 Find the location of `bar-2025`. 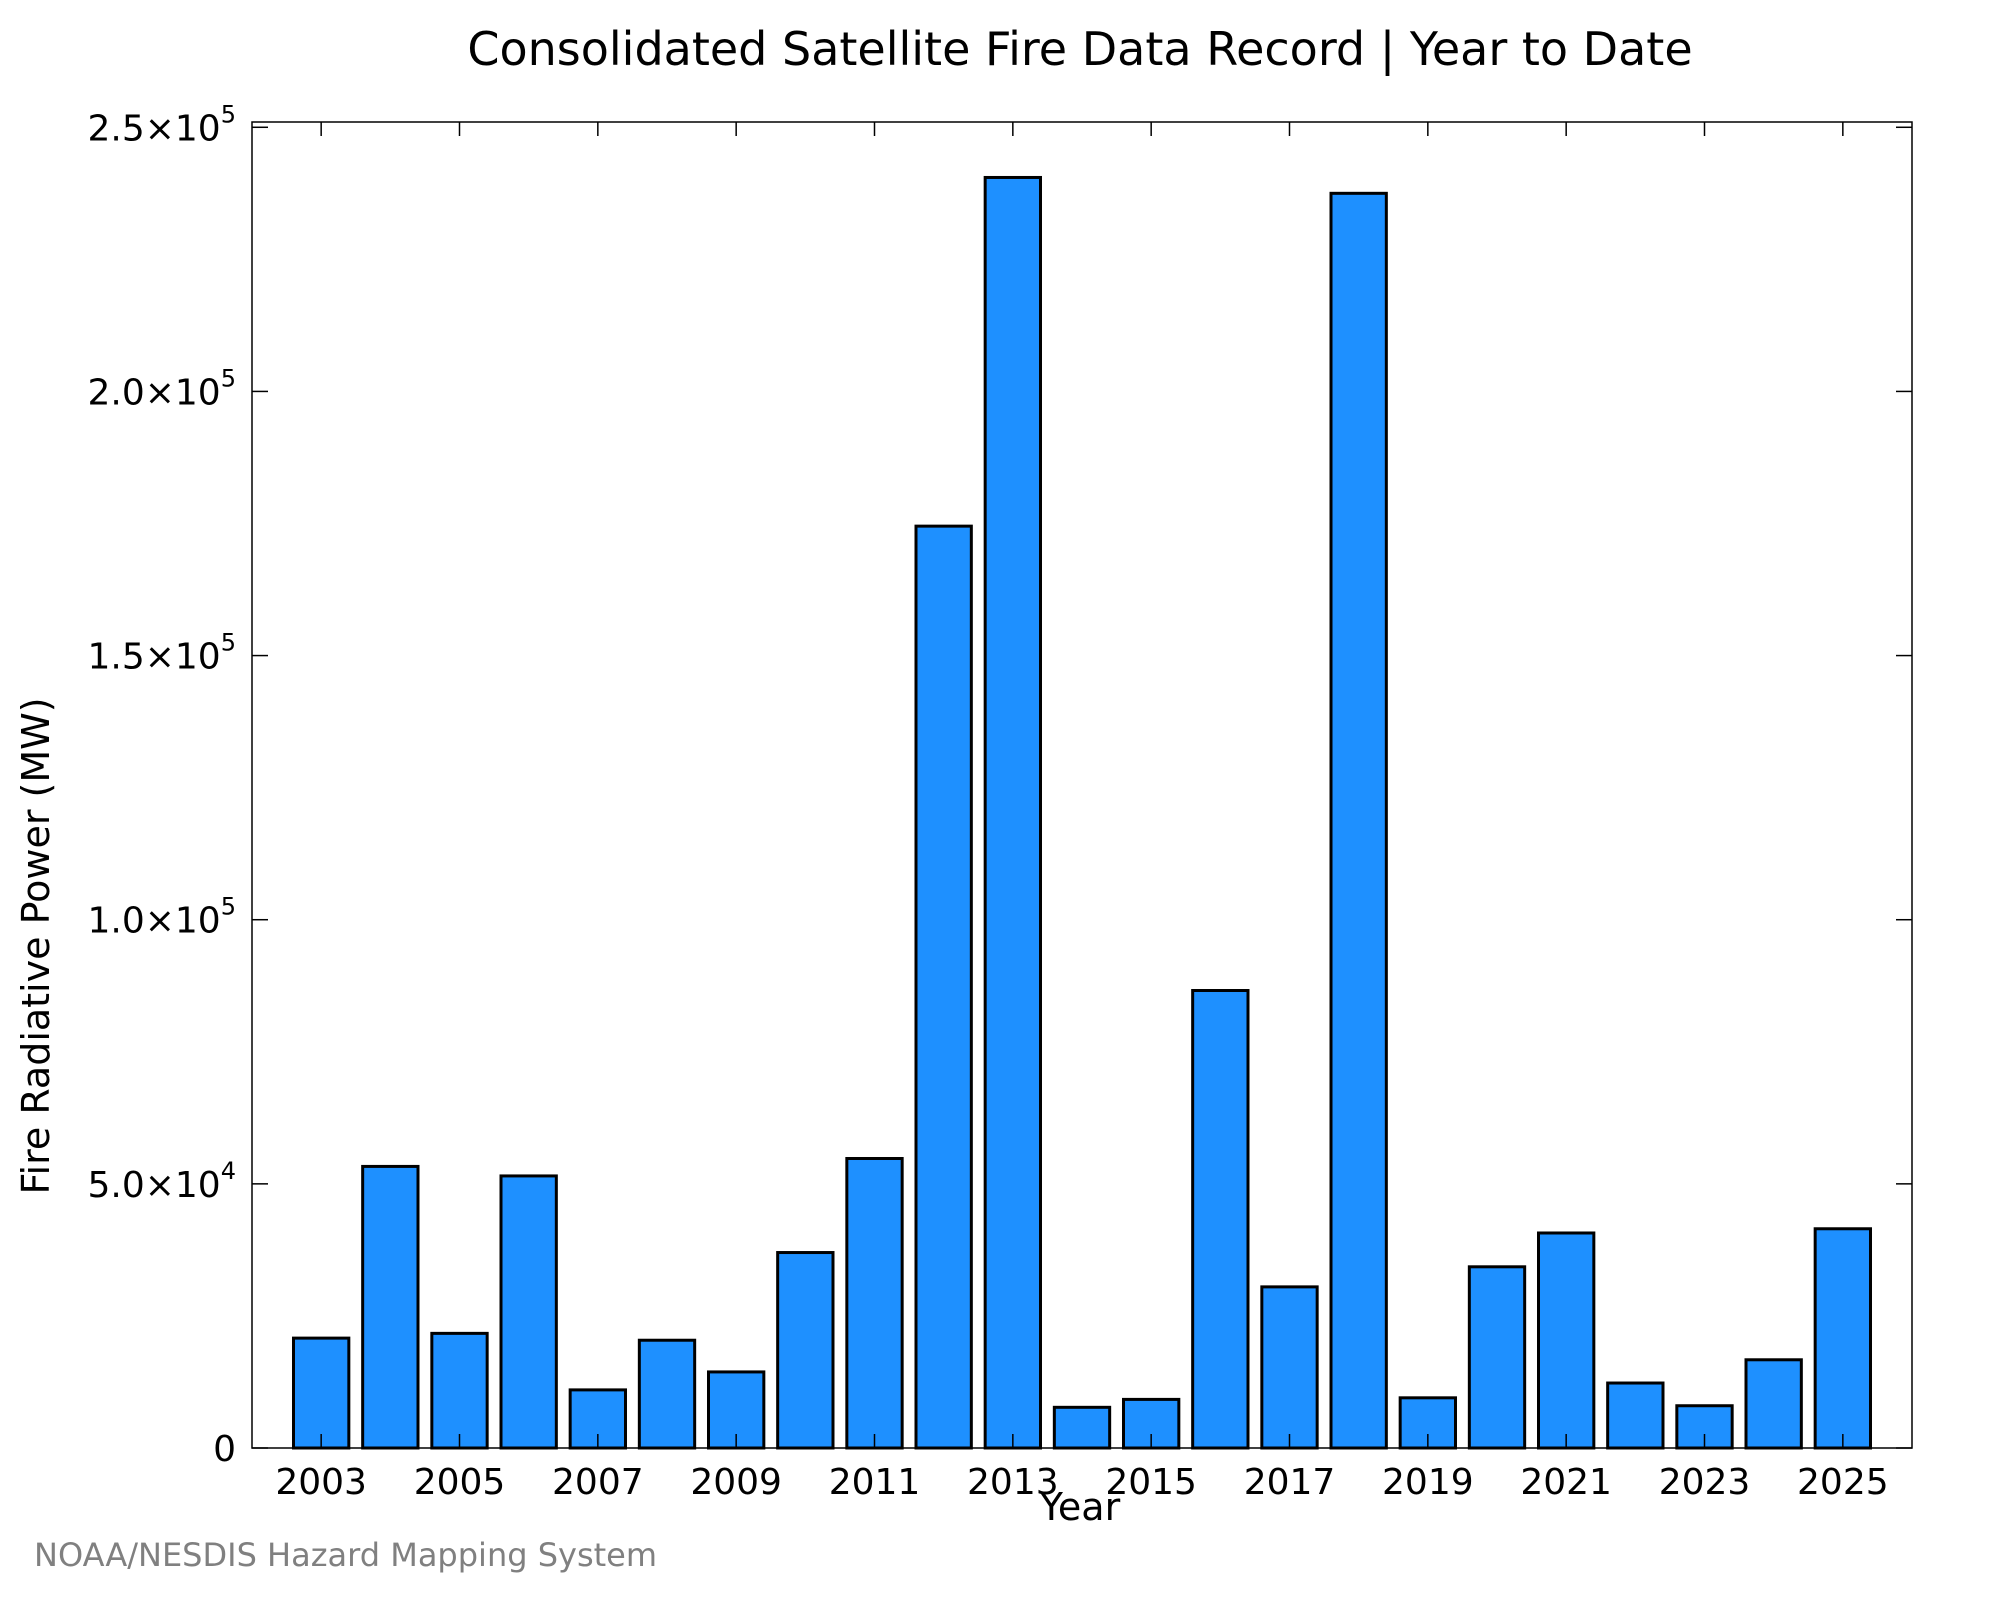

bar-2025 is located at coordinates (1842, 1338).